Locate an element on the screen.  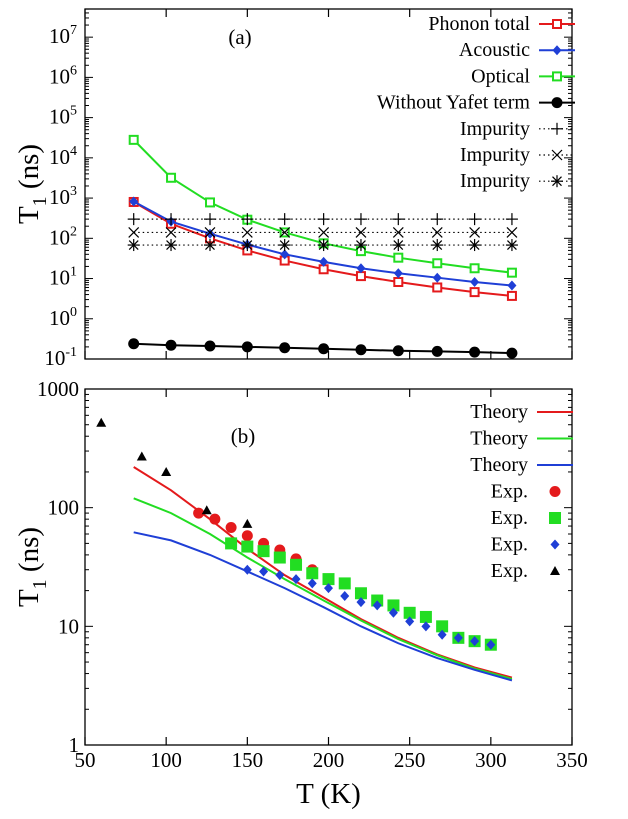
y-tick-label: 10¹ is located at coordinates (63, 277).